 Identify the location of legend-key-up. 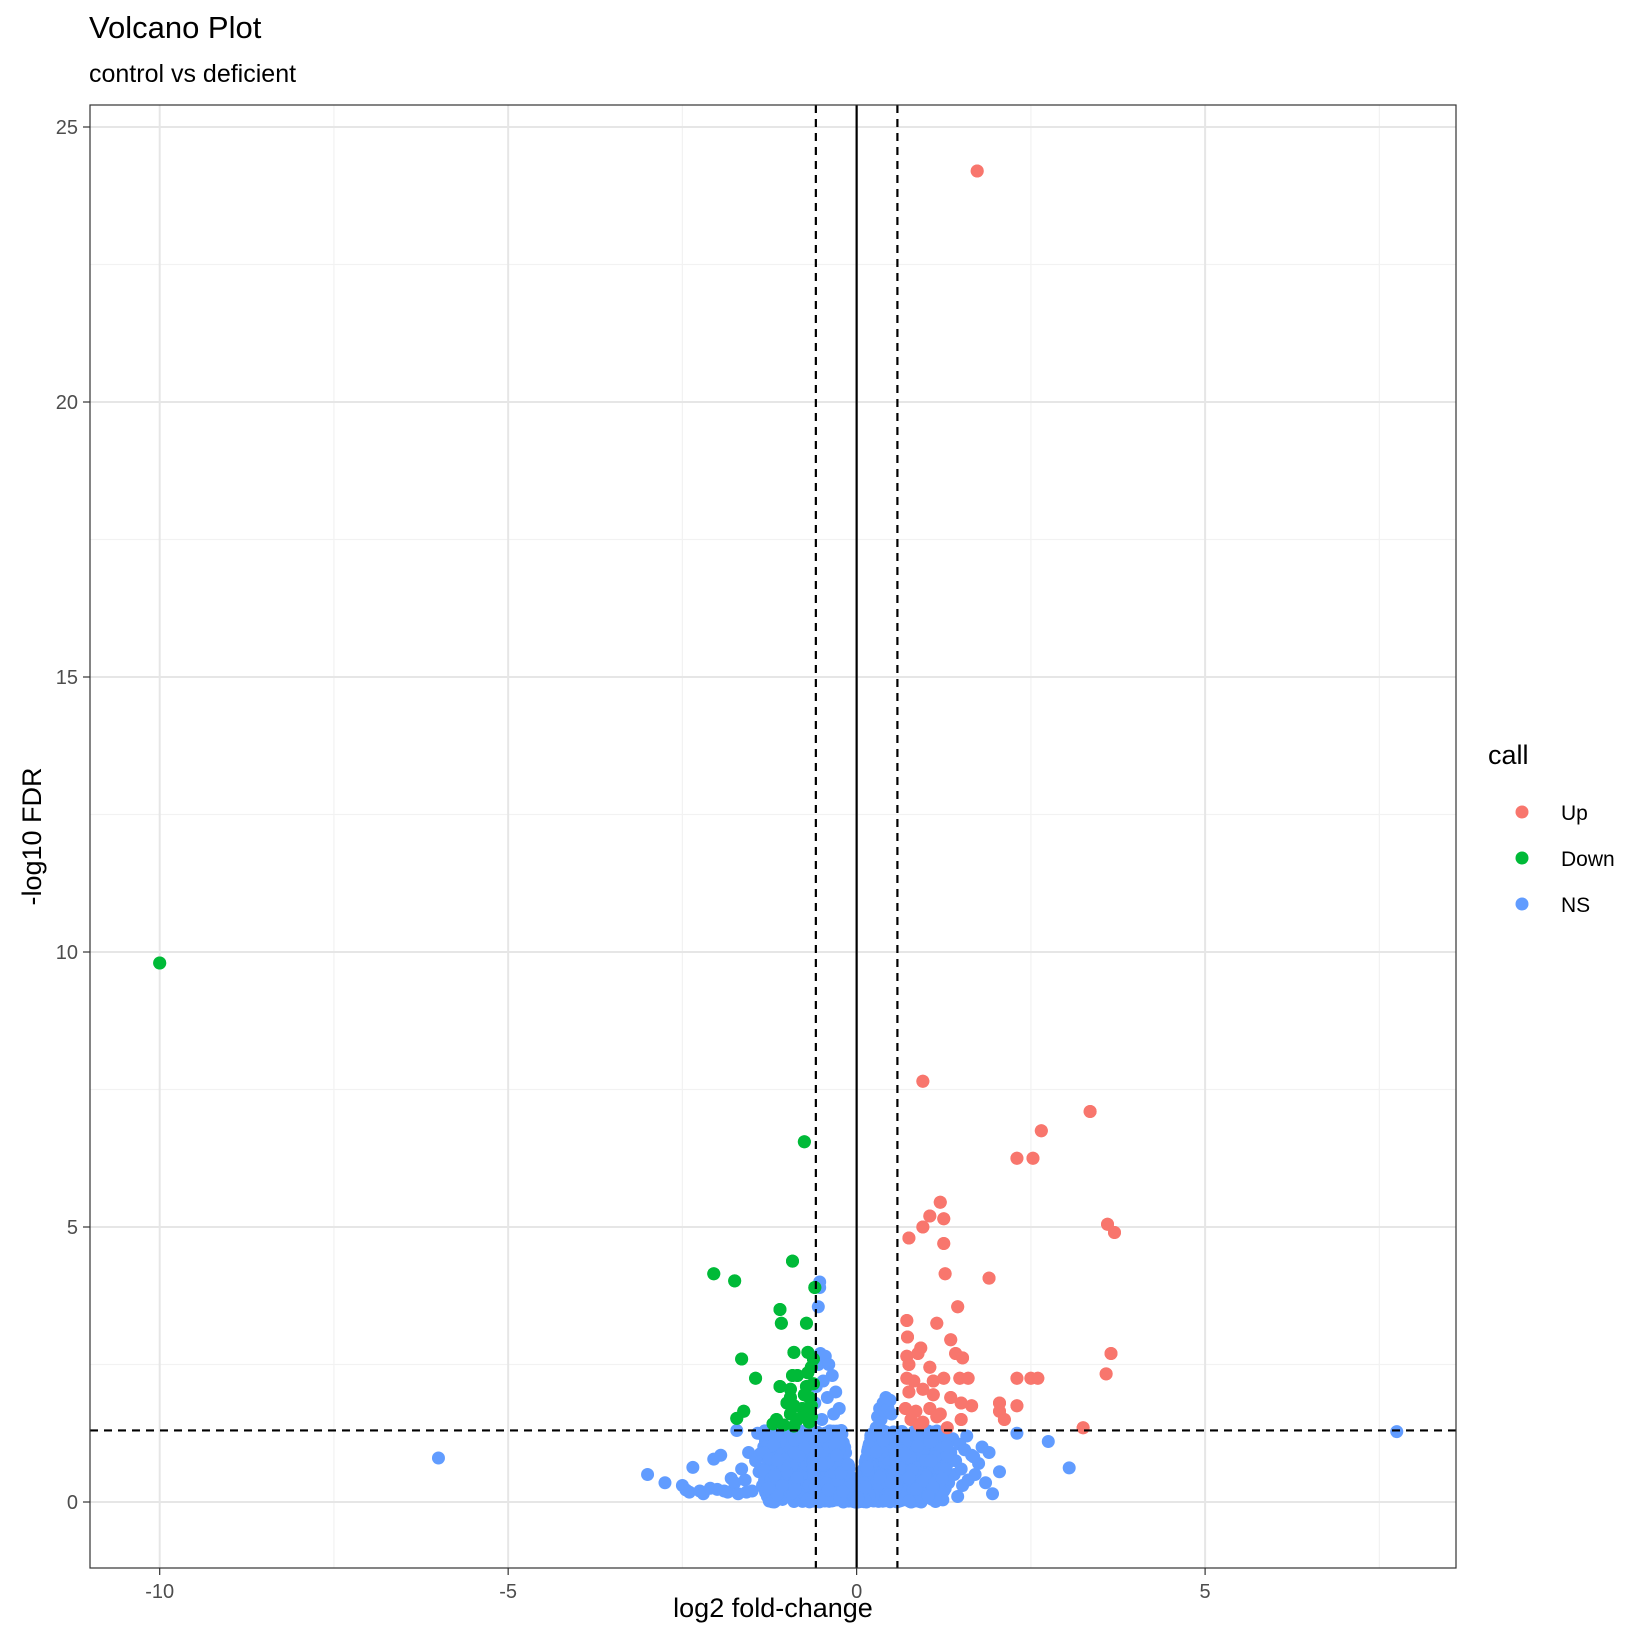
(1522, 812).